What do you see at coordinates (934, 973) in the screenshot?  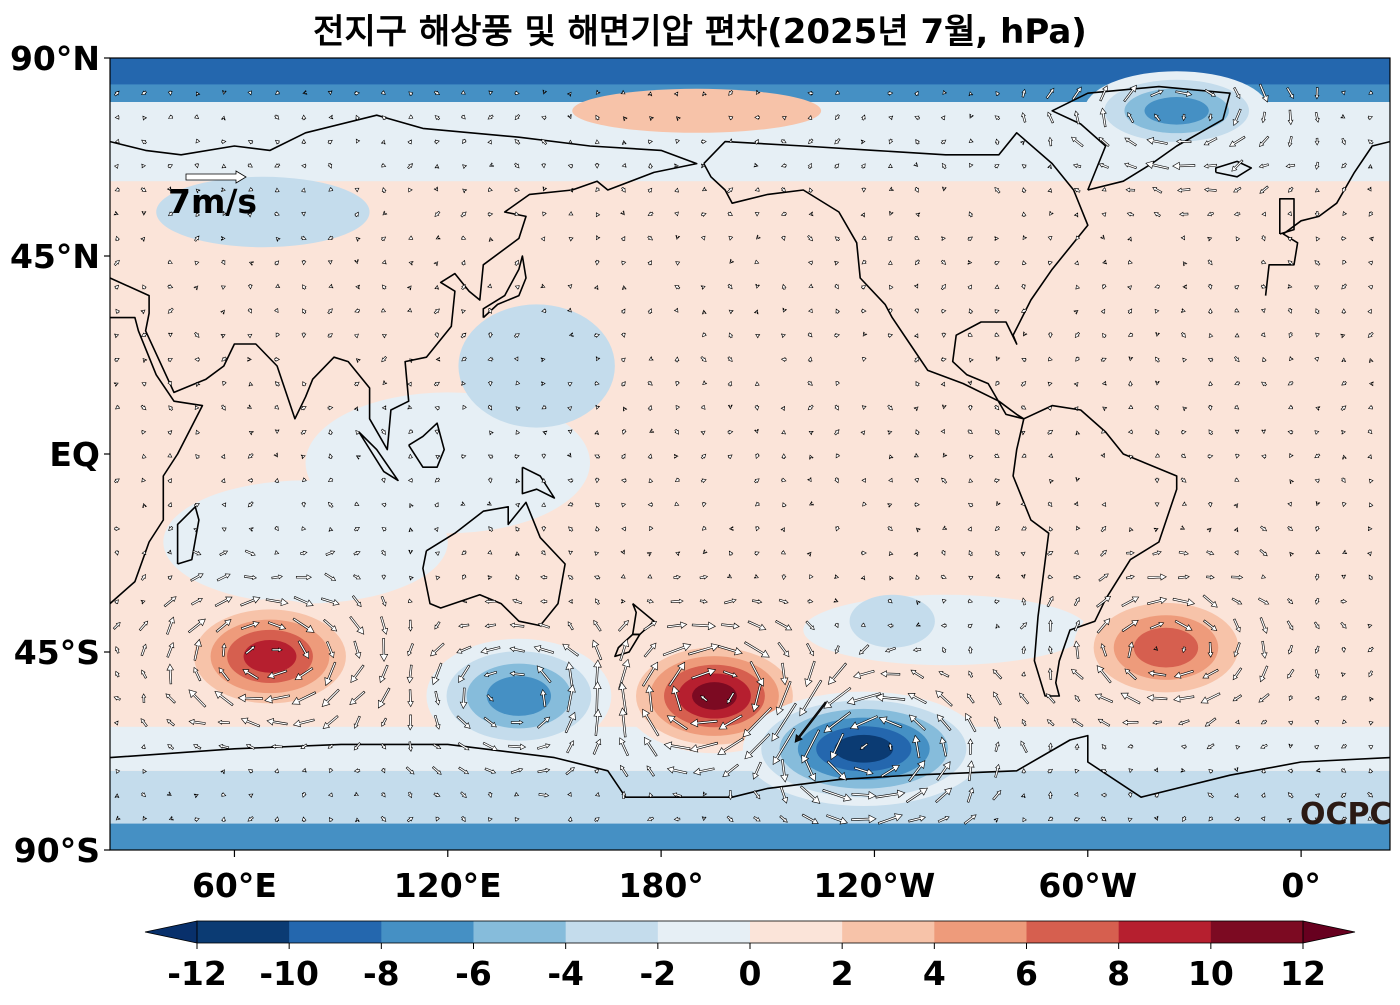 I see `colorbar-tick-label: 4` at bounding box center [934, 973].